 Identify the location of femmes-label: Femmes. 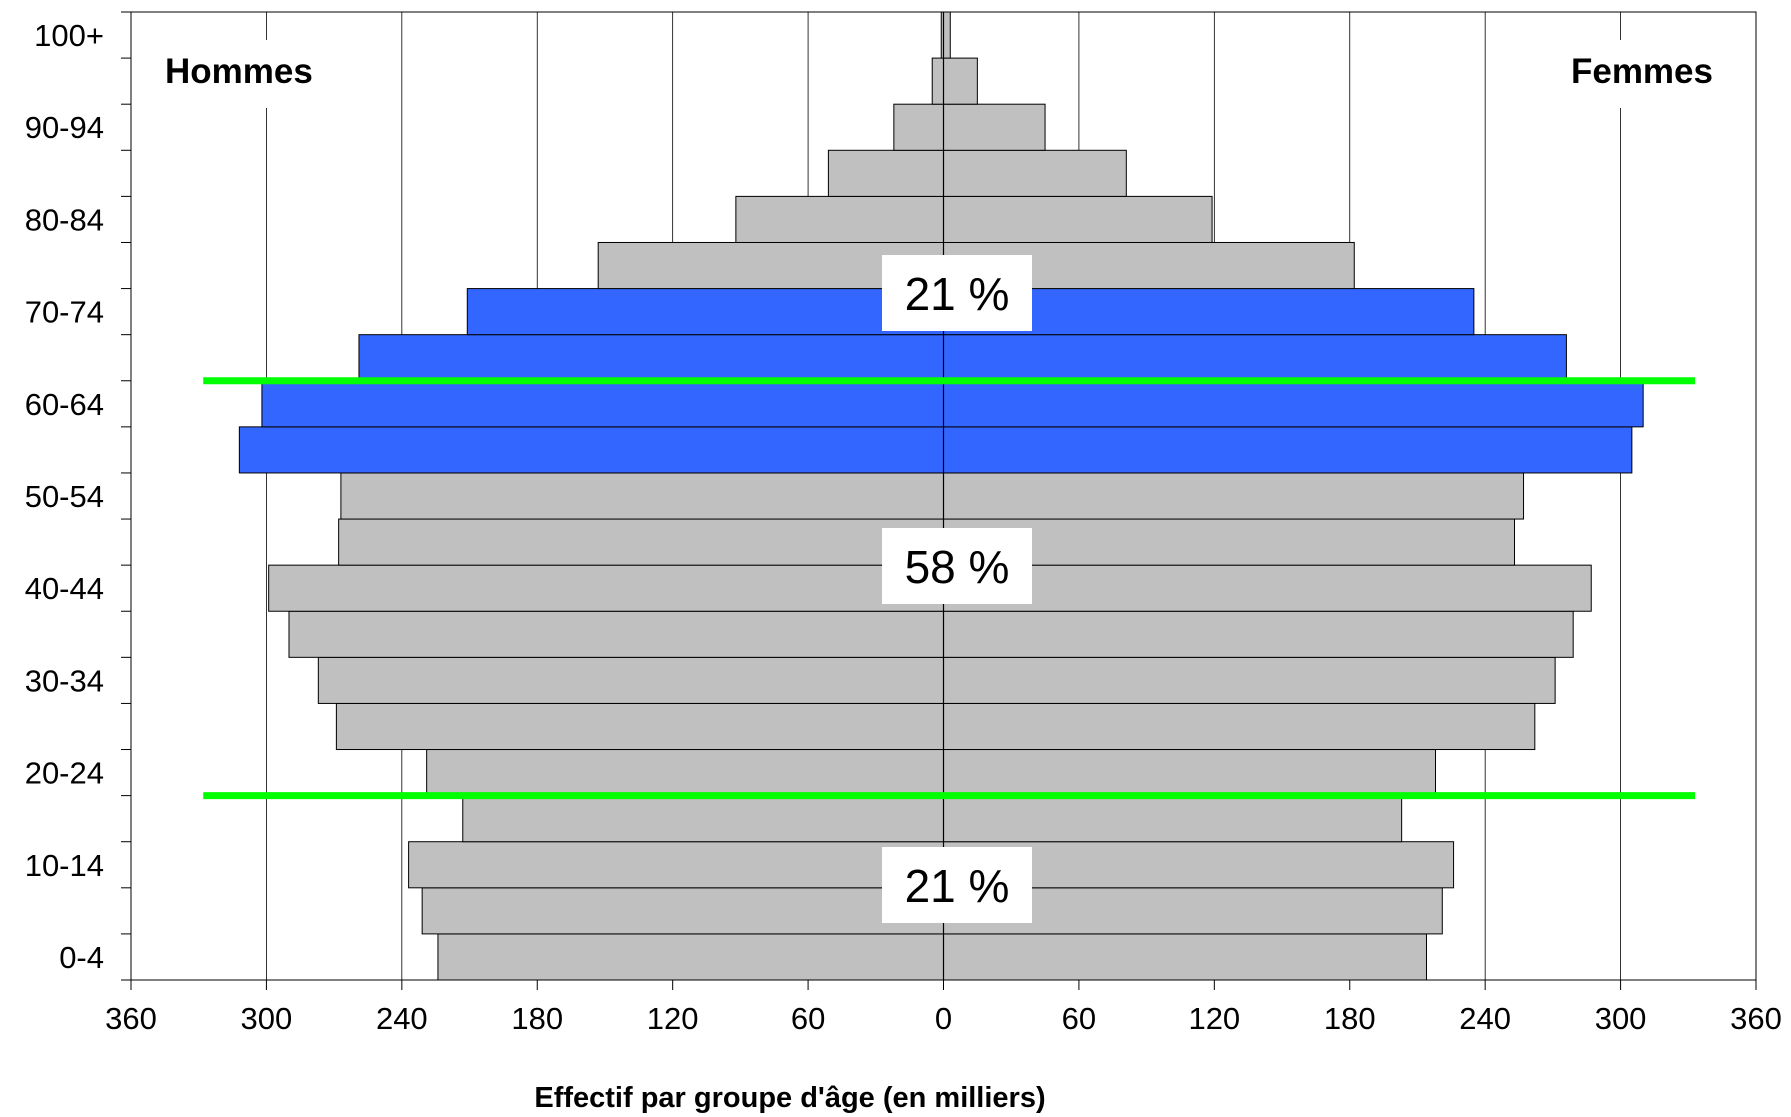
(1642, 71).